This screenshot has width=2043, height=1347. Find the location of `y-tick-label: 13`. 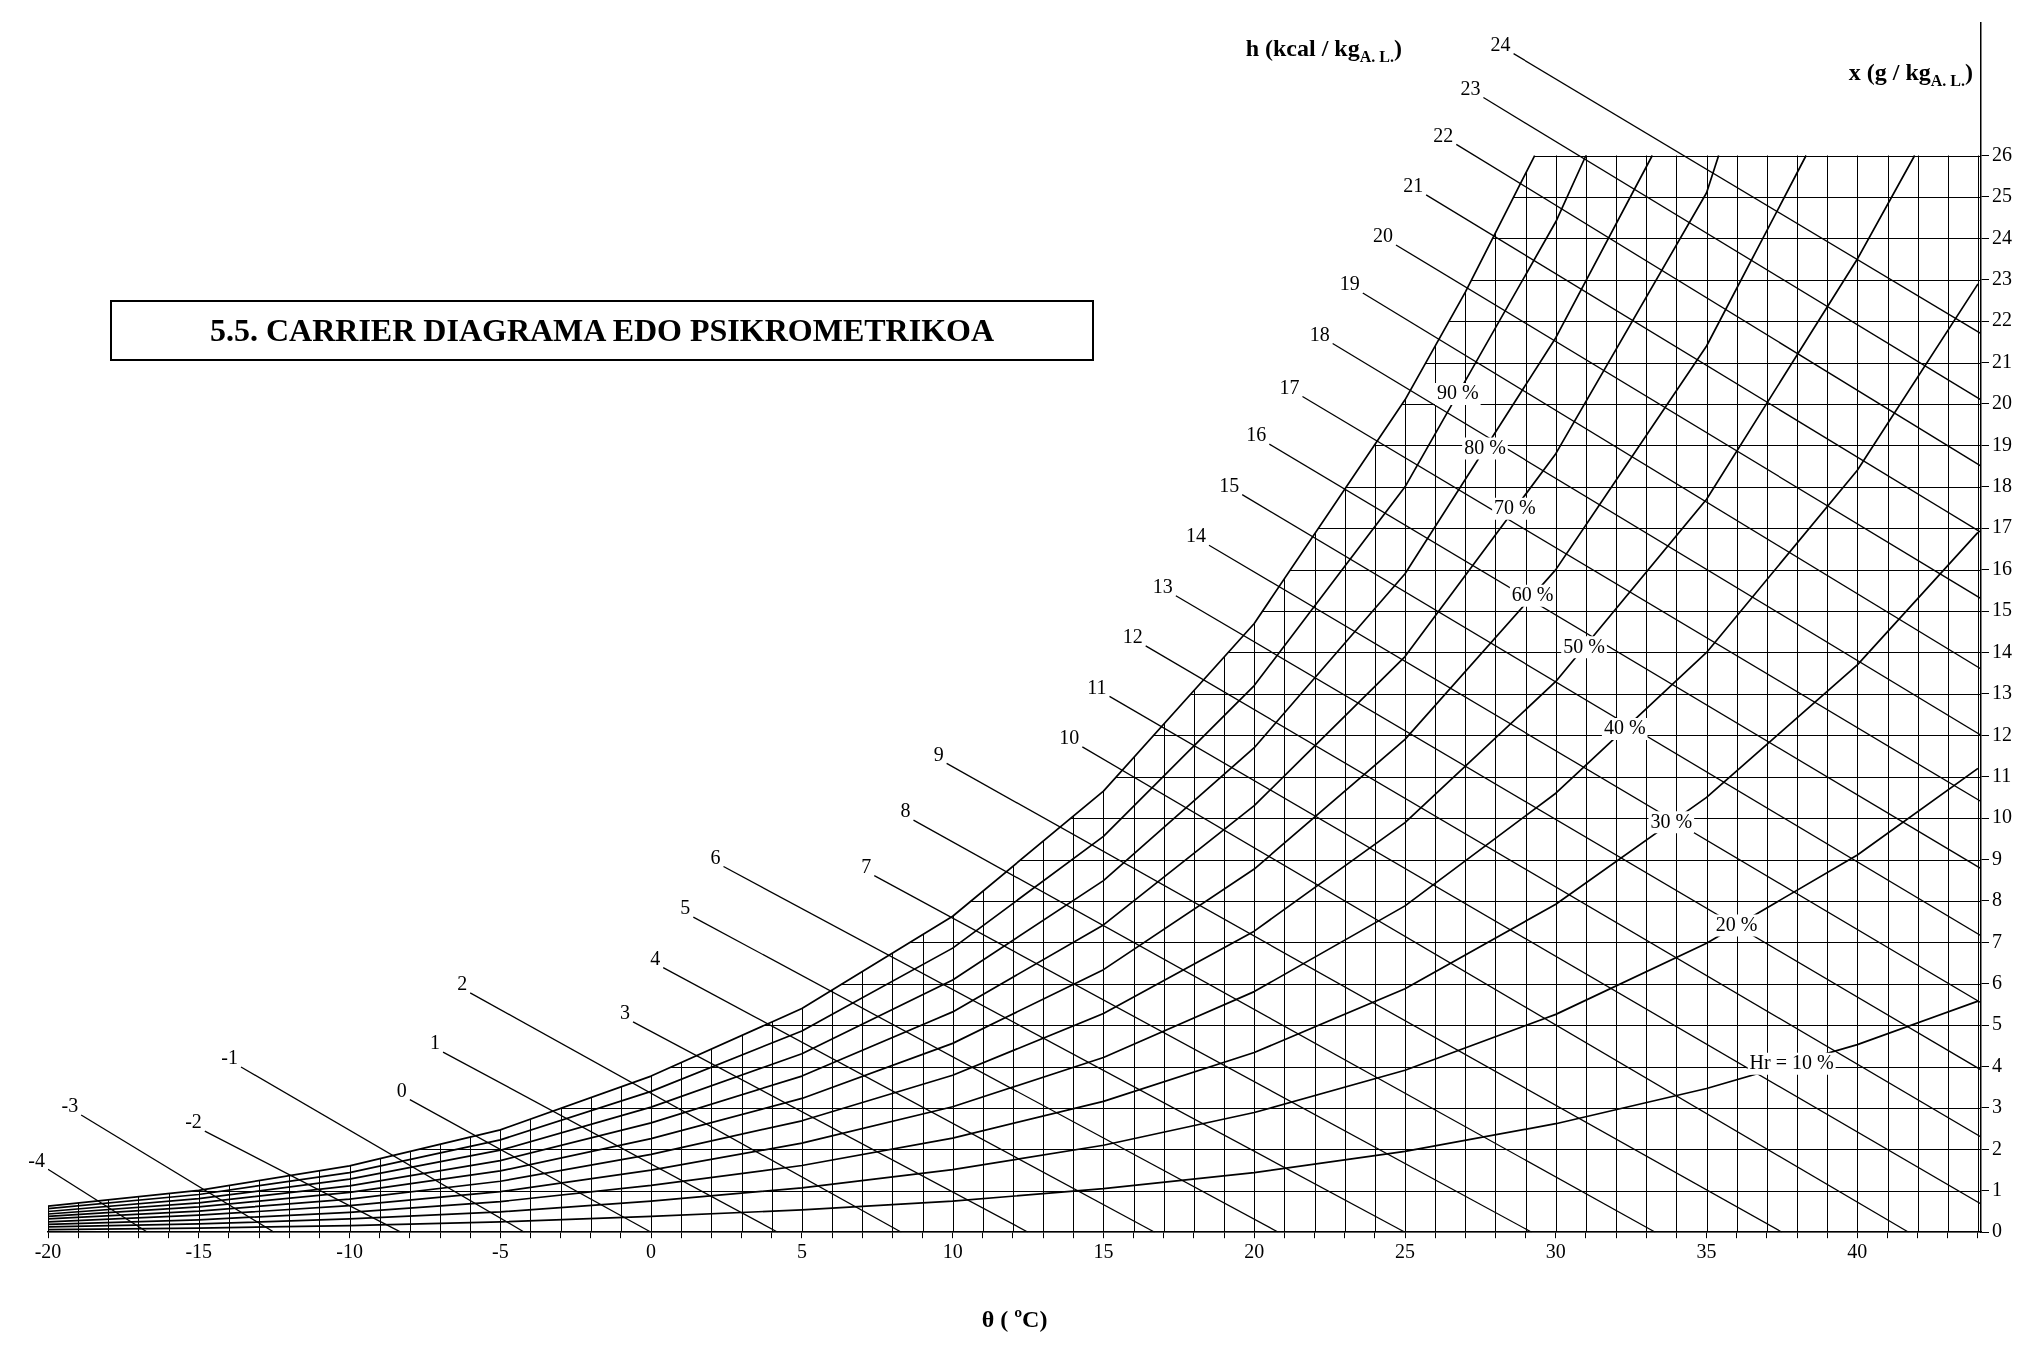

y-tick-label: 13 is located at coordinates (2002, 692).